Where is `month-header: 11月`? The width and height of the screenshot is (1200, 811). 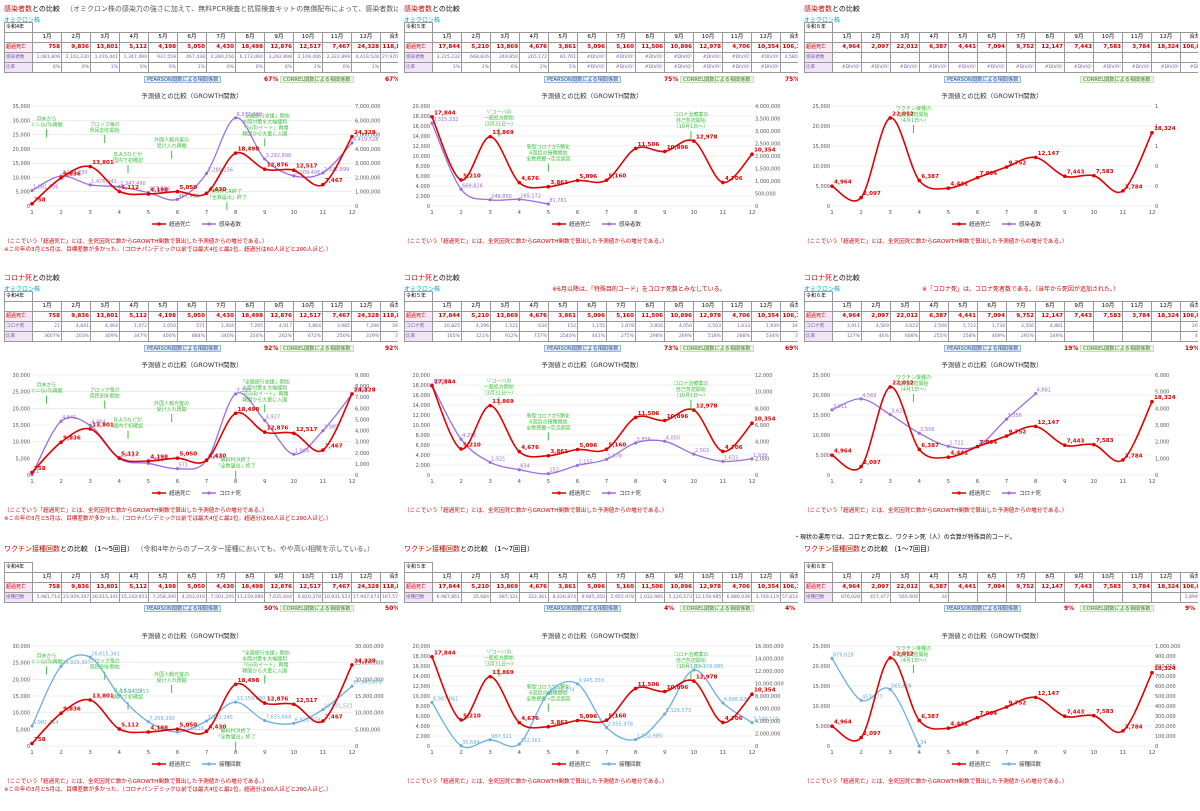
month-header: 11月 is located at coordinates (737, 306).